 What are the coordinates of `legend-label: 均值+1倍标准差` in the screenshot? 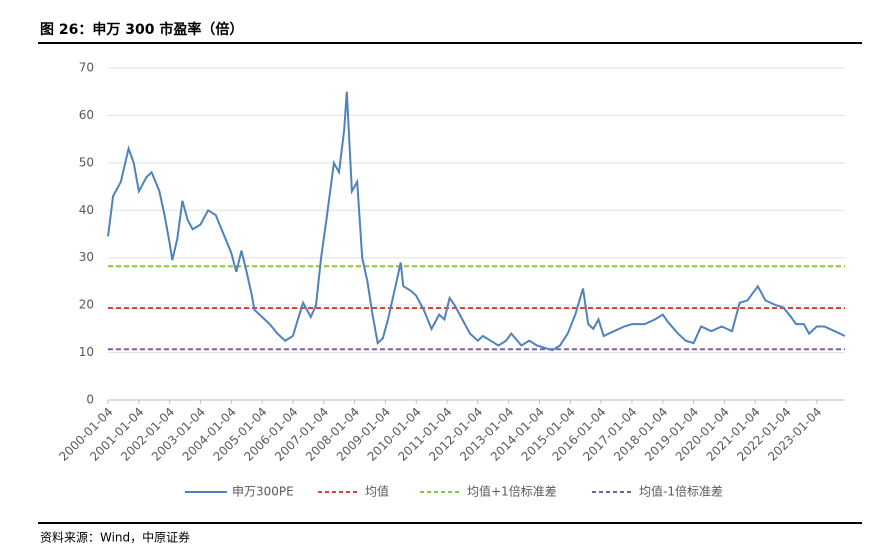 It's located at (512, 491).